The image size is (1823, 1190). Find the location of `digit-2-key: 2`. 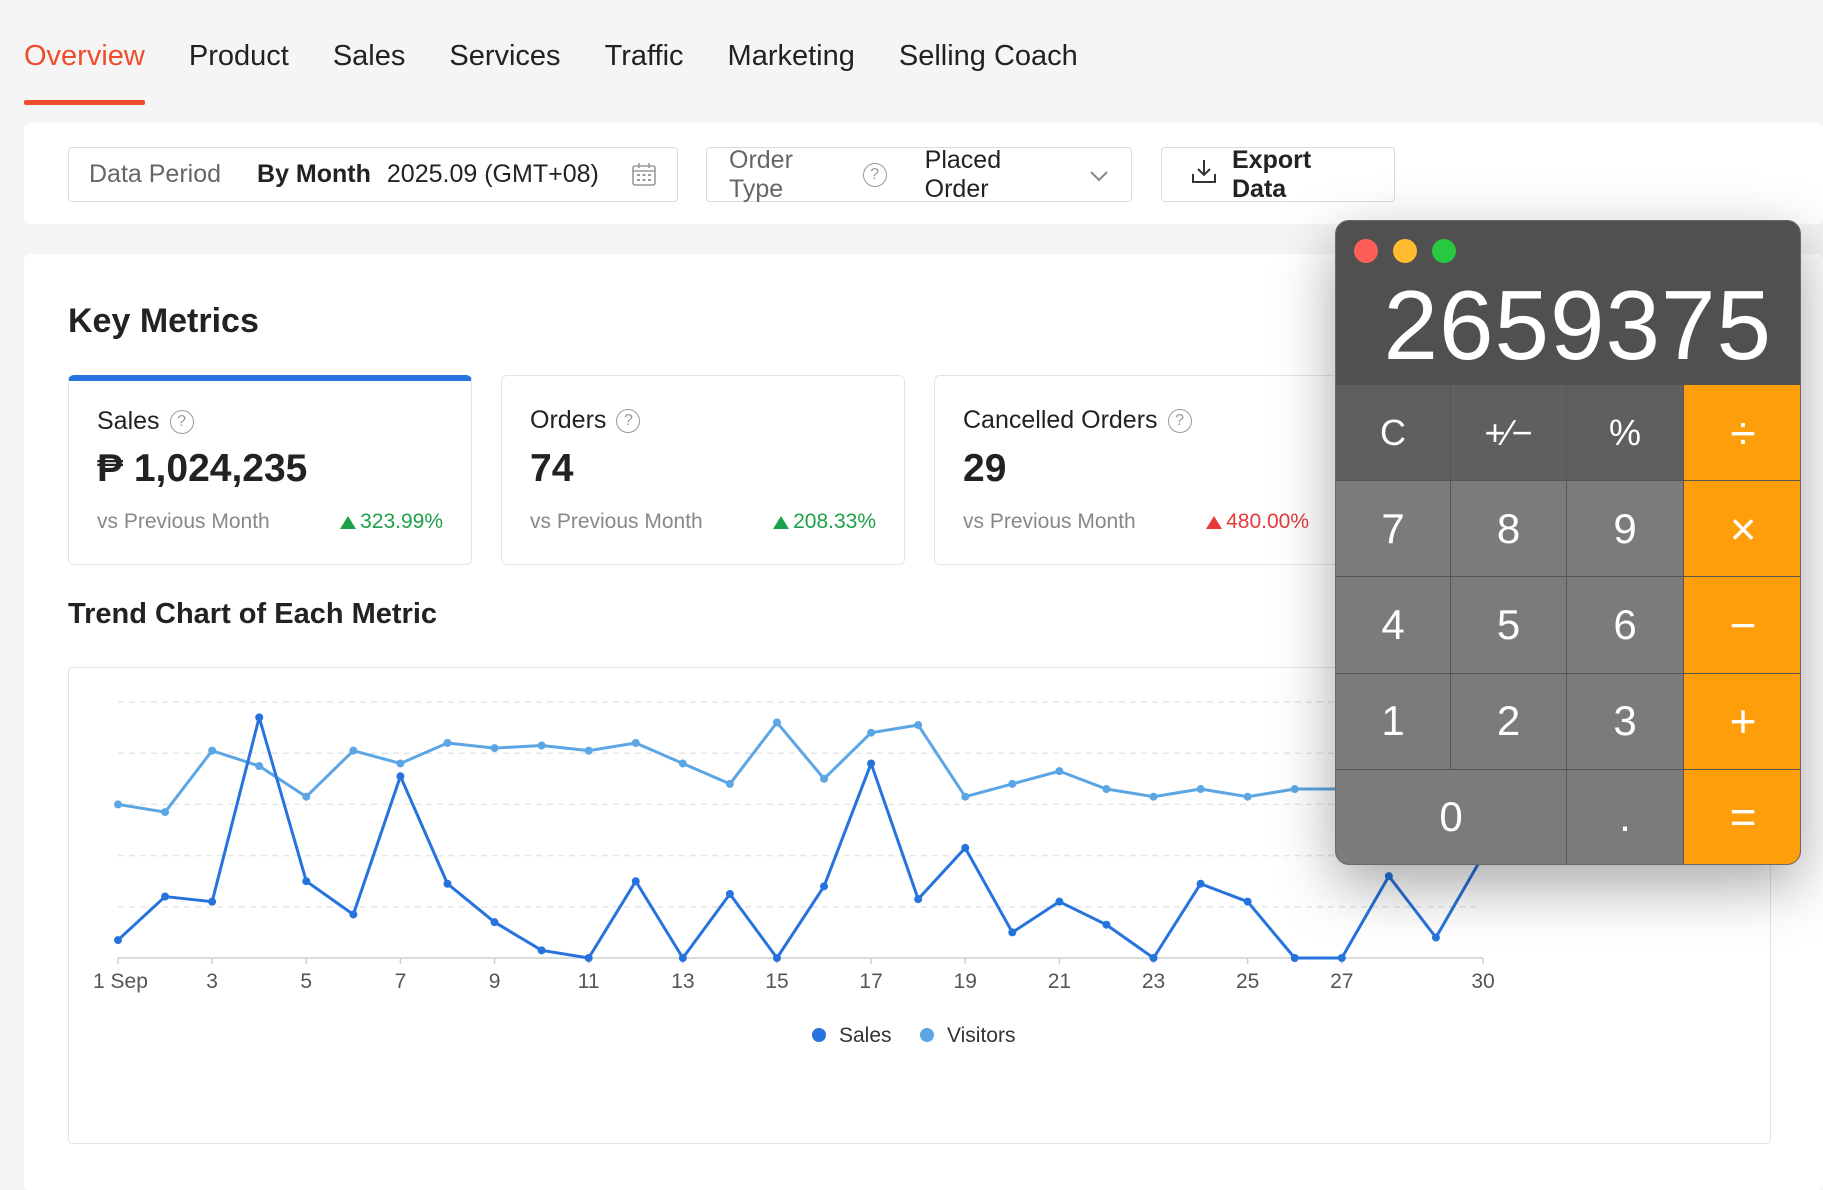

digit-2-key: 2 is located at coordinates (1509, 721).